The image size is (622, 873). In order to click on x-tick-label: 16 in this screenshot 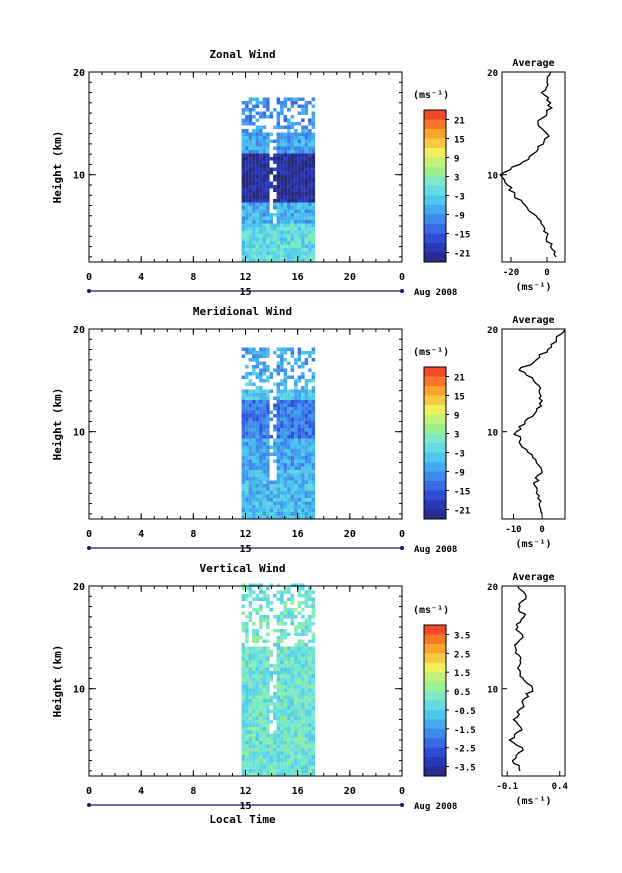, I will do `click(298, 534)`.